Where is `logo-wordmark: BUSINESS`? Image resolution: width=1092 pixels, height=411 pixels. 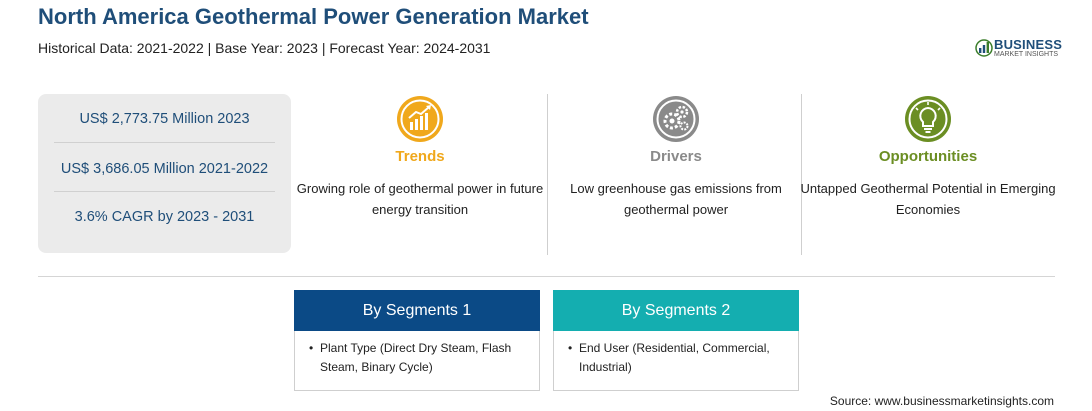
logo-wordmark: BUSINESS is located at coordinates (1028, 44).